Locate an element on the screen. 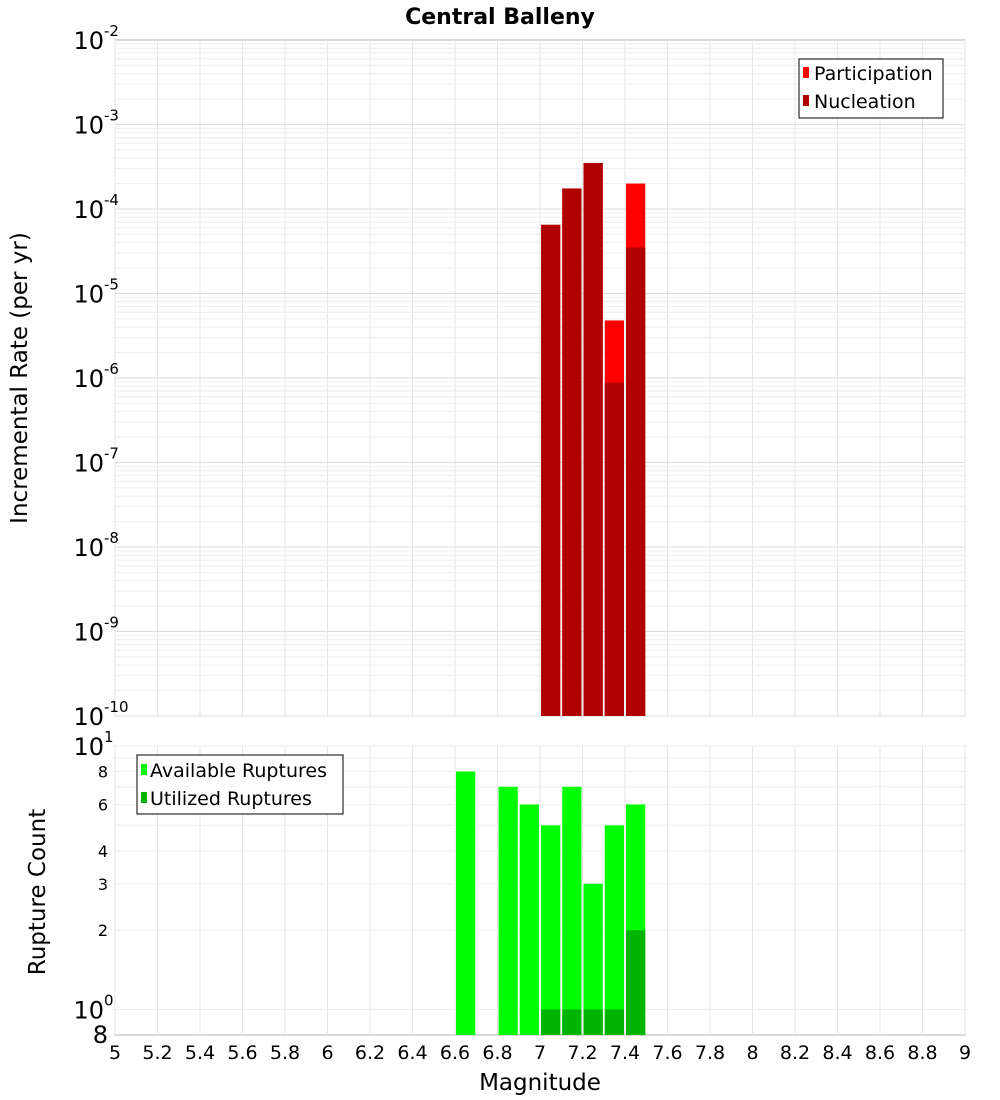 This screenshot has width=1000, height=1100. x-tick-label: 6.2 is located at coordinates (370, 1053).